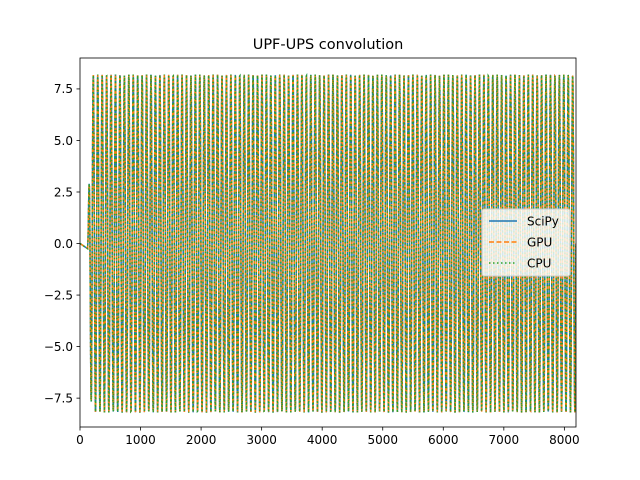  I want to click on chart-title: UPF-UPS convolution, so click(328, 45).